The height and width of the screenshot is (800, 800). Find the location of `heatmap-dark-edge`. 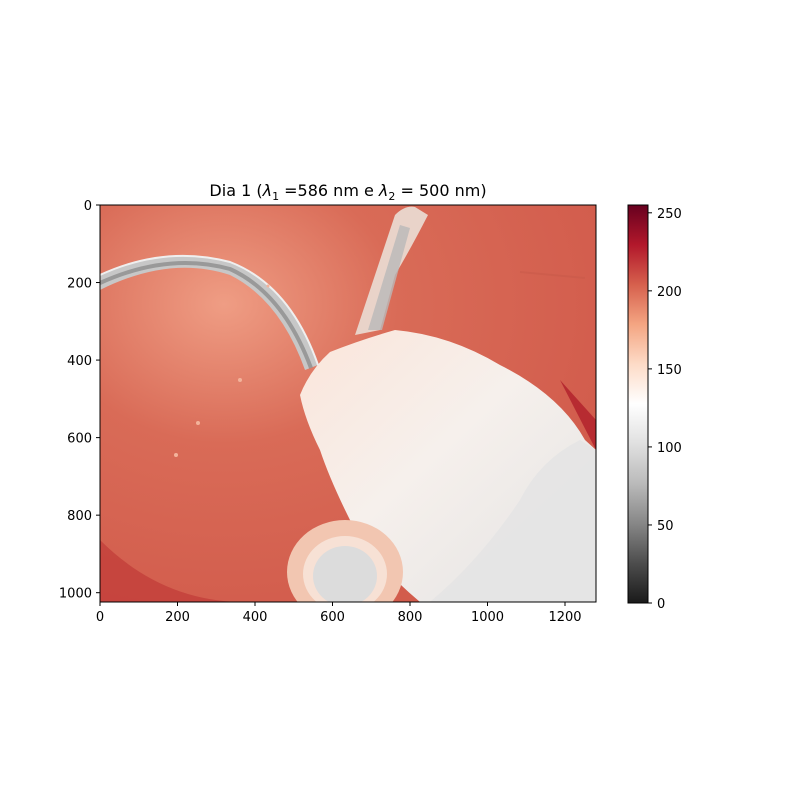

heatmap-dark-edge is located at coordinates (578, 415).